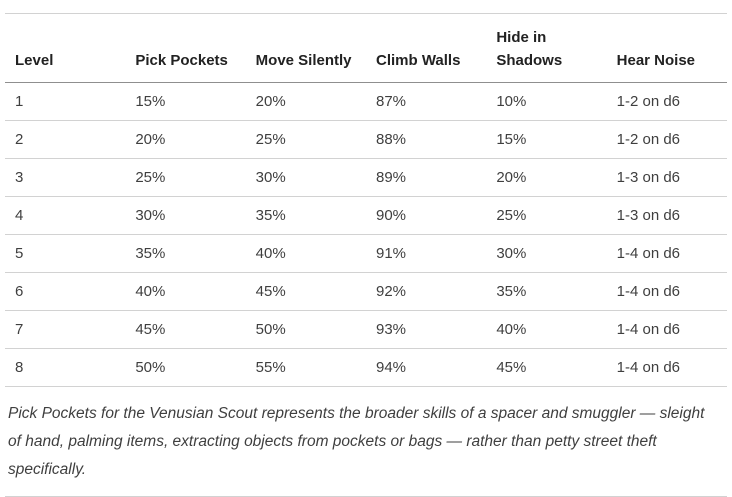 This screenshot has width=732, height=497. What do you see at coordinates (65, 48) in the screenshot?
I see `header-cell-level: Level` at bounding box center [65, 48].